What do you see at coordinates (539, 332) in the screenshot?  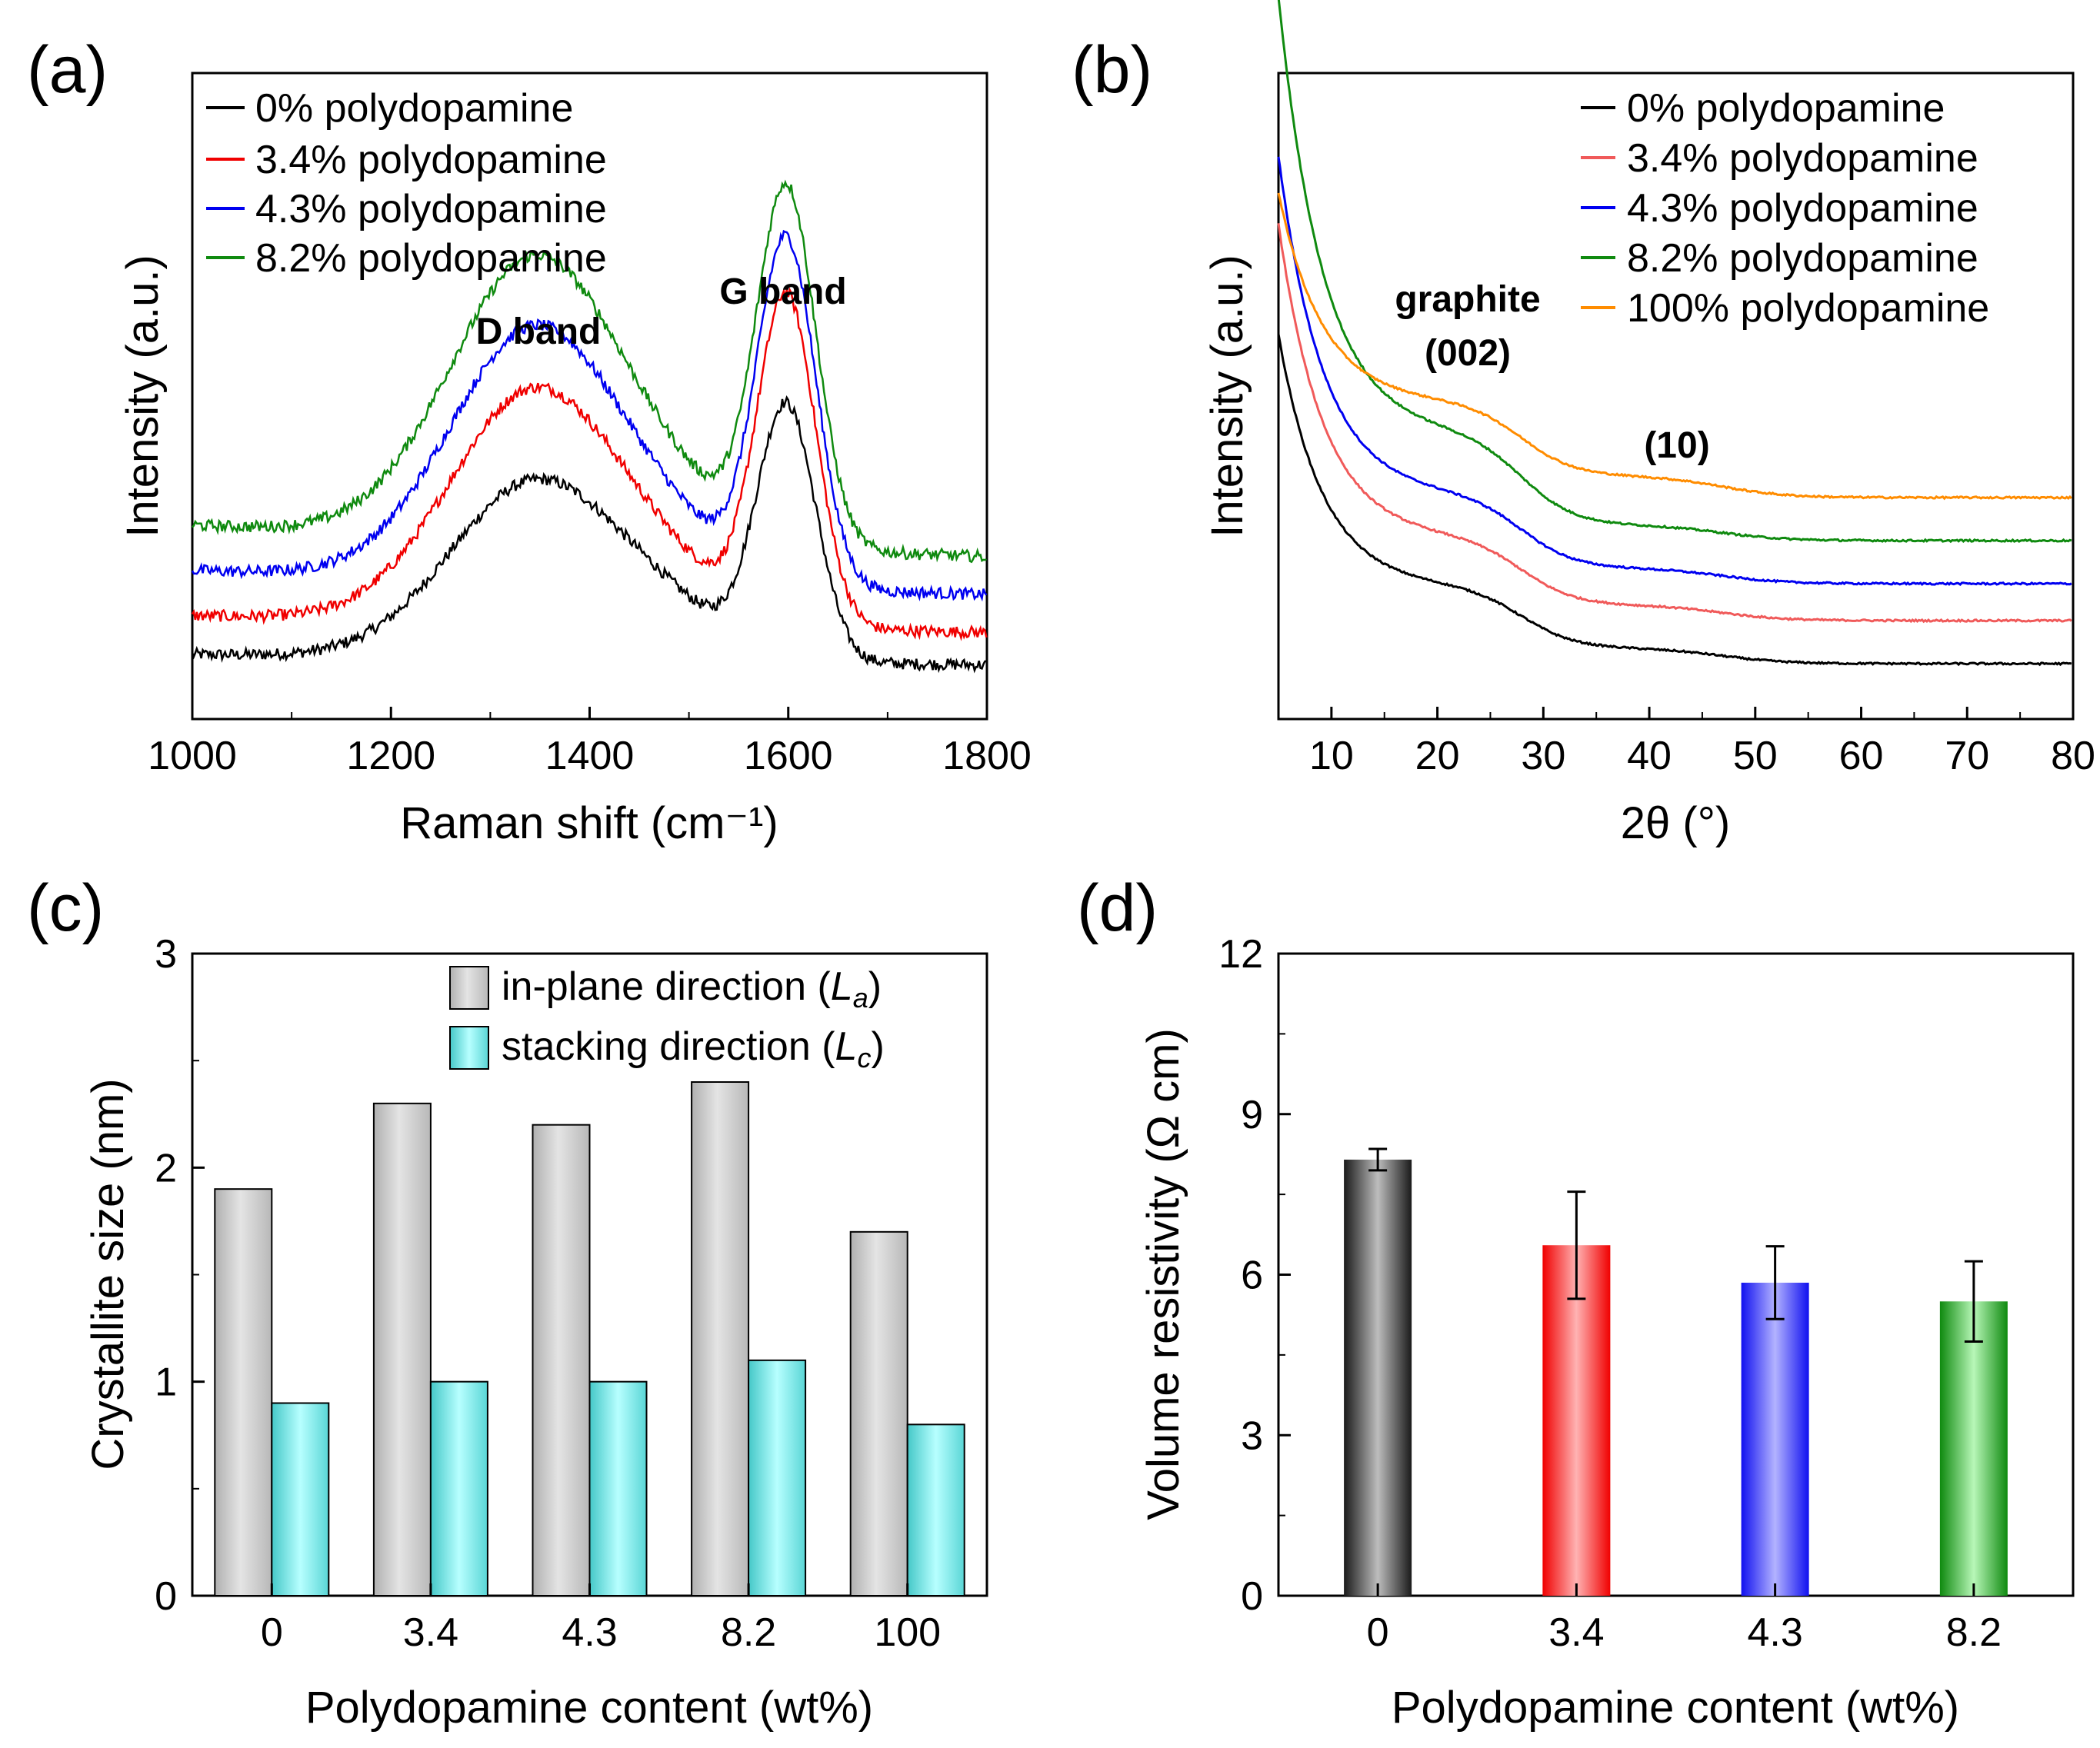 I see `d-band-annotation: D band` at bounding box center [539, 332].